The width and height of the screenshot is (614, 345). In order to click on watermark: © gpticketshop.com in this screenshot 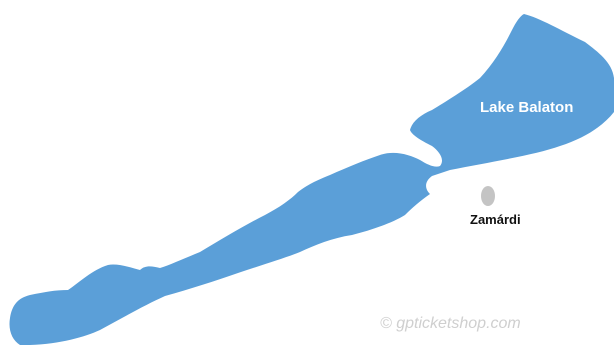, I will do `click(450, 323)`.